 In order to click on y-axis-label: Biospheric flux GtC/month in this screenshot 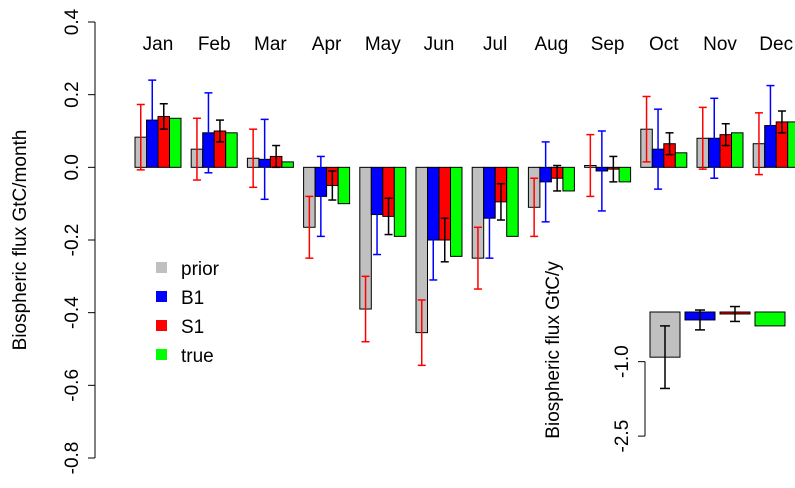, I will do `click(20, 240)`.